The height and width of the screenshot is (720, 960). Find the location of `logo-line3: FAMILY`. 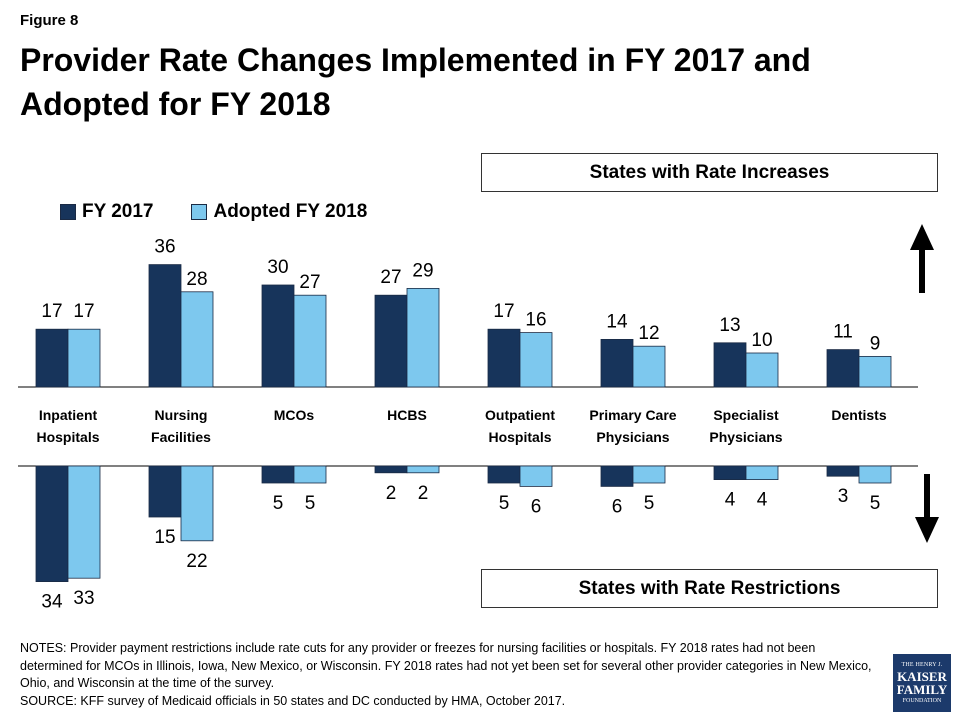

logo-line3: FAMILY is located at coordinates (922, 689).